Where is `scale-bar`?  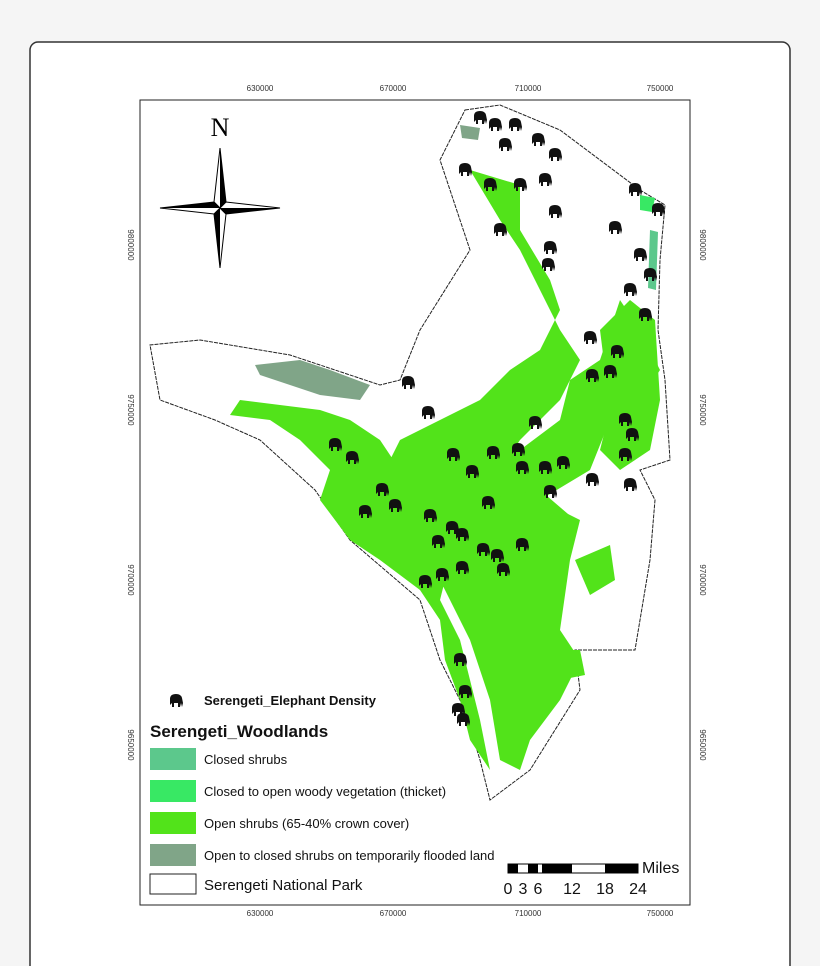 scale-bar is located at coordinates (573, 868).